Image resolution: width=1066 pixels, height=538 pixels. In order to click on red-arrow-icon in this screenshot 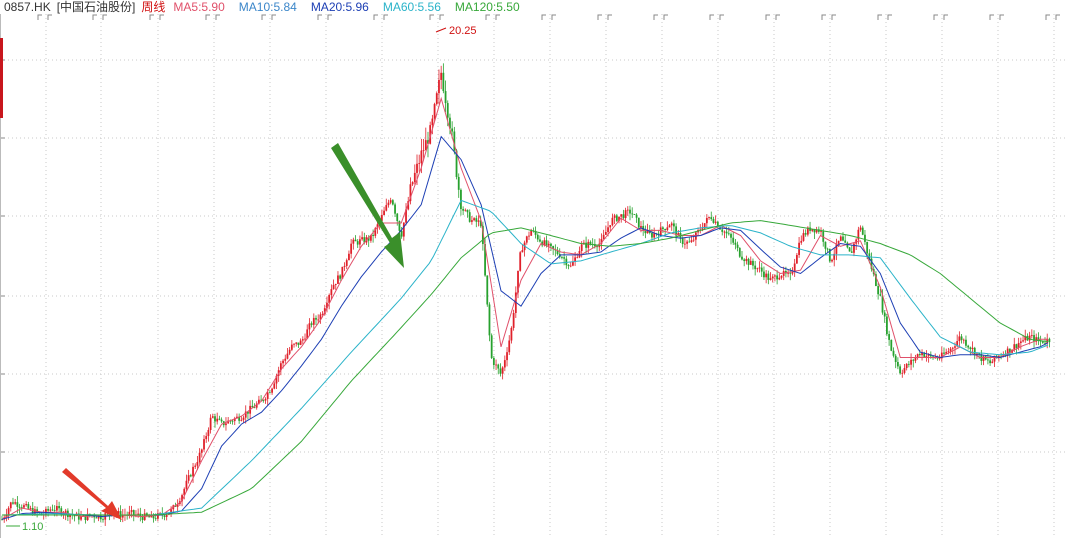, I will do `click(92, 494)`.